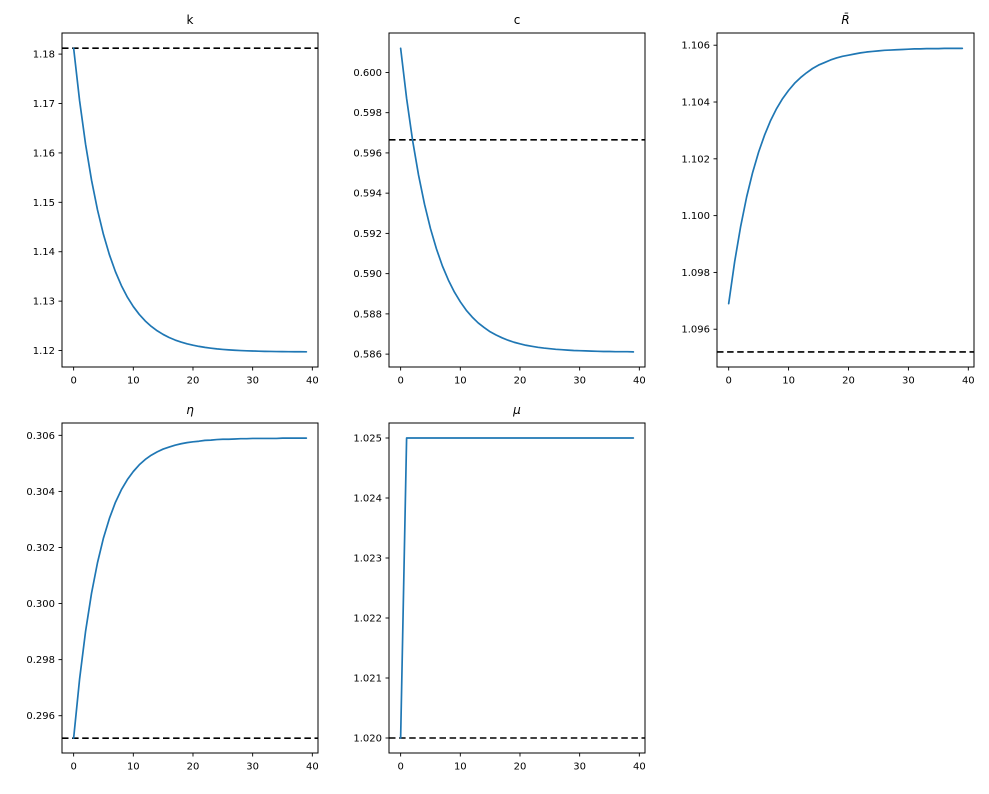 The width and height of the screenshot is (989, 794). I want to click on y-tick-label: 1.12, so click(44, 351).